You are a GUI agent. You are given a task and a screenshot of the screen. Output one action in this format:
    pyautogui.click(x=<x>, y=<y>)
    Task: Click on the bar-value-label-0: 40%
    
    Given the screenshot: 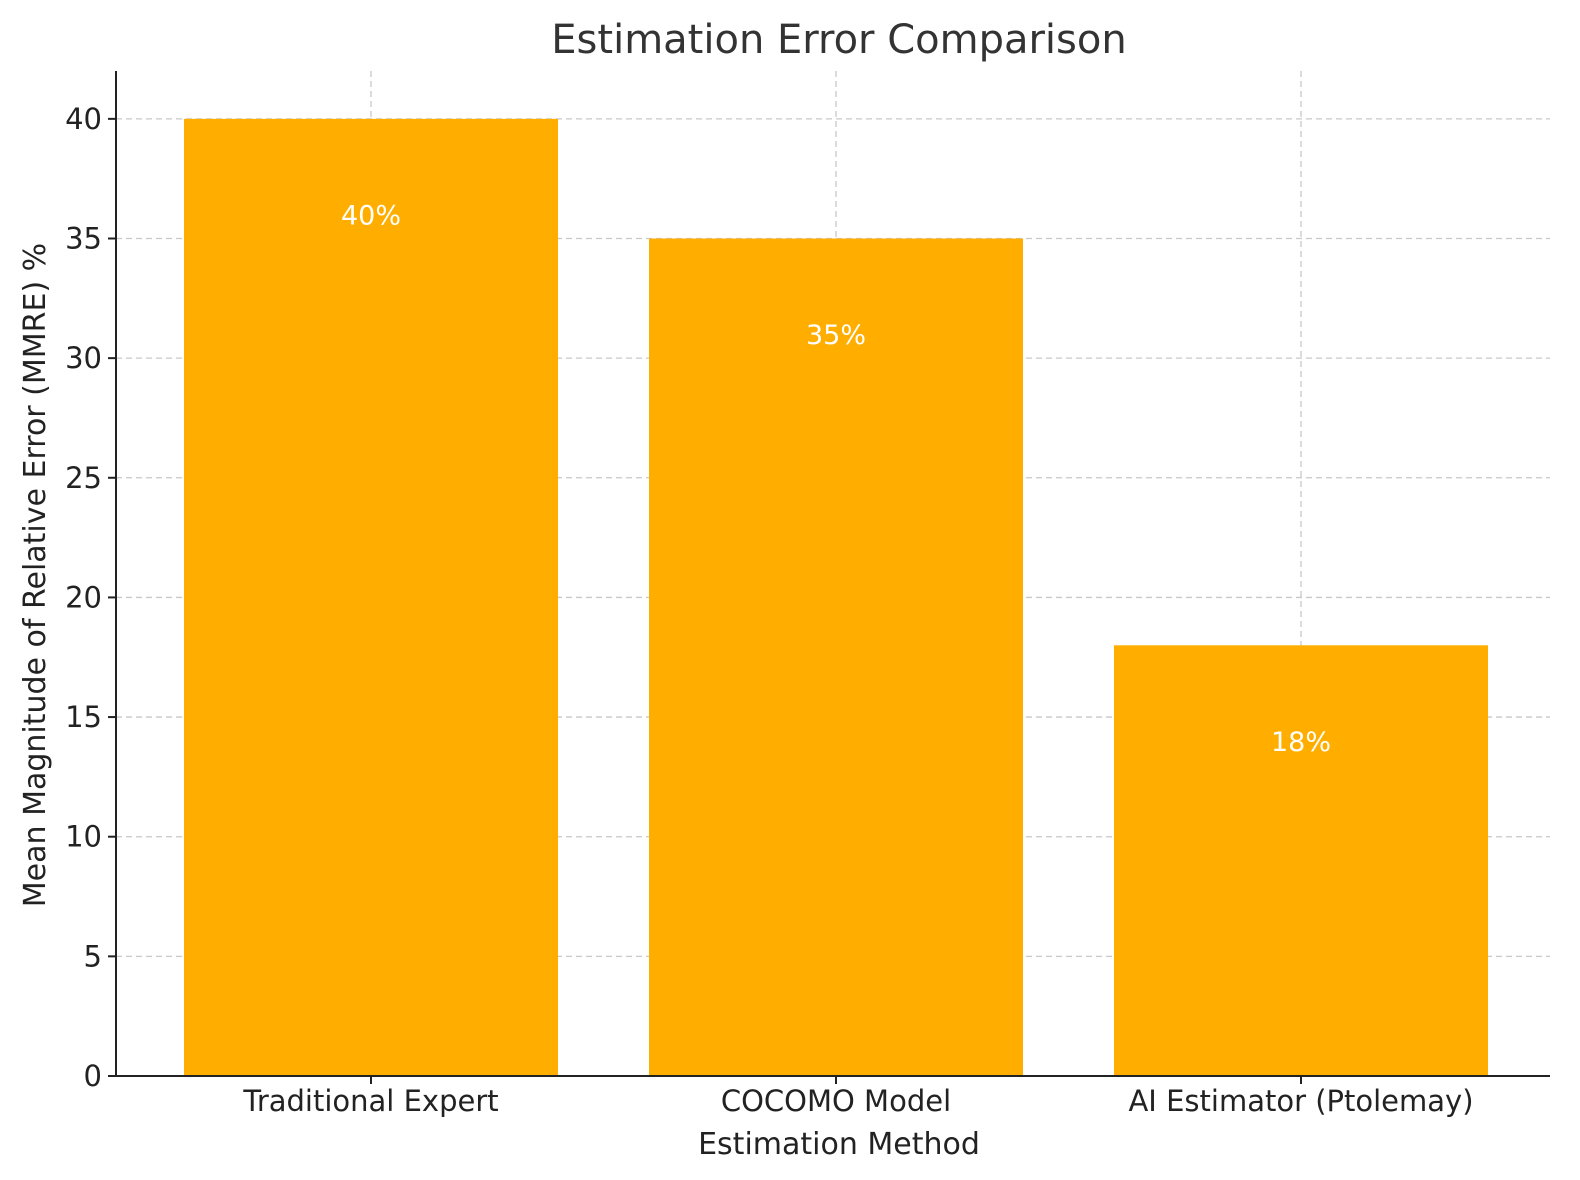 What is the action you would take?
    pyautogui.click(x=371, y=216)
    